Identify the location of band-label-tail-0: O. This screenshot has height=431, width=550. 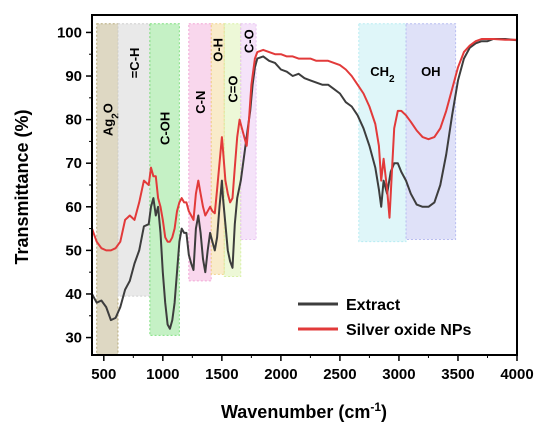
(107, 108).